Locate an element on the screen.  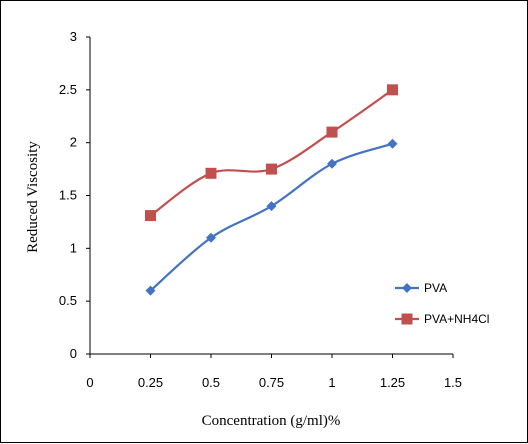
x-tick-label: 0.75 is located at coordinates (271, 382).